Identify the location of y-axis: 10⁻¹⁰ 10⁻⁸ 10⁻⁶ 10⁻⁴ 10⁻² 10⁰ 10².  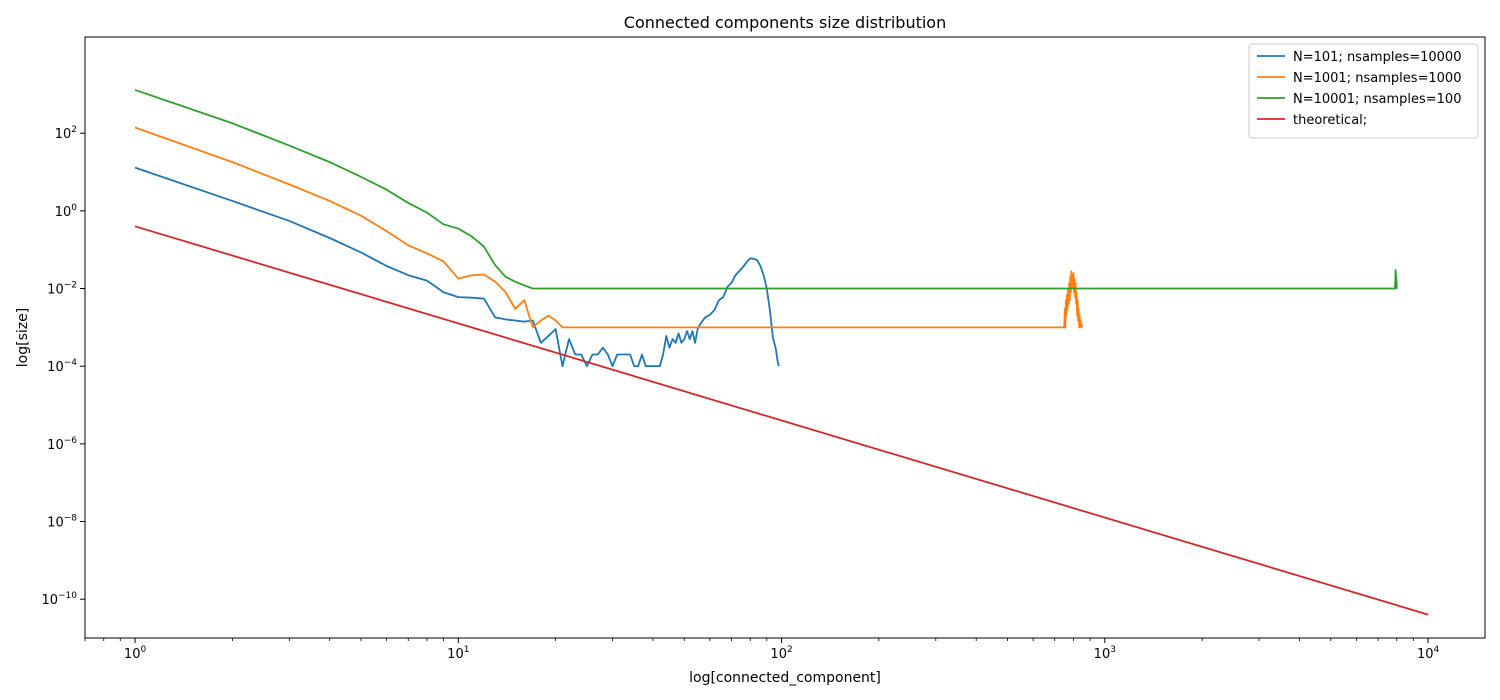
(63, 366).